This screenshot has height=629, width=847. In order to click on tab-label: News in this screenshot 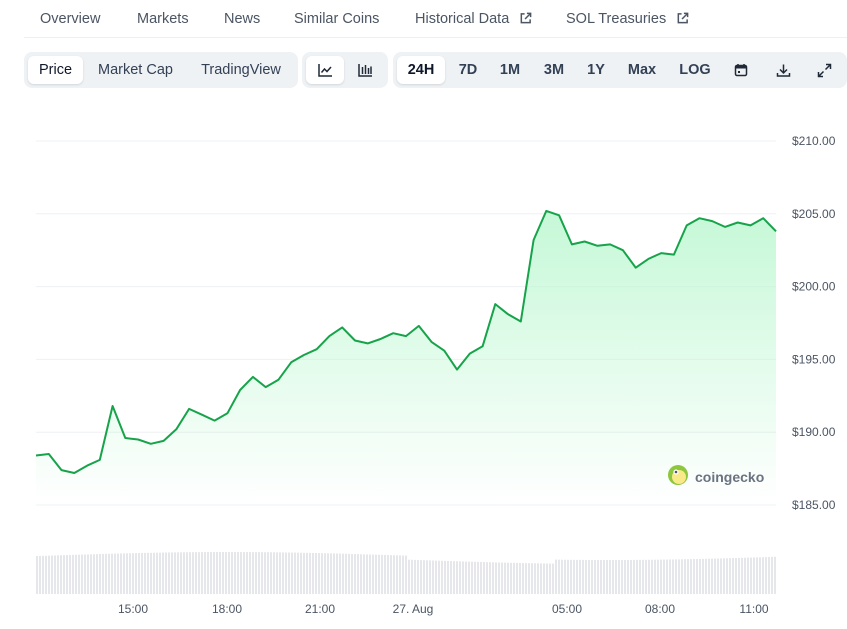, I will do `click(242, 19)`.